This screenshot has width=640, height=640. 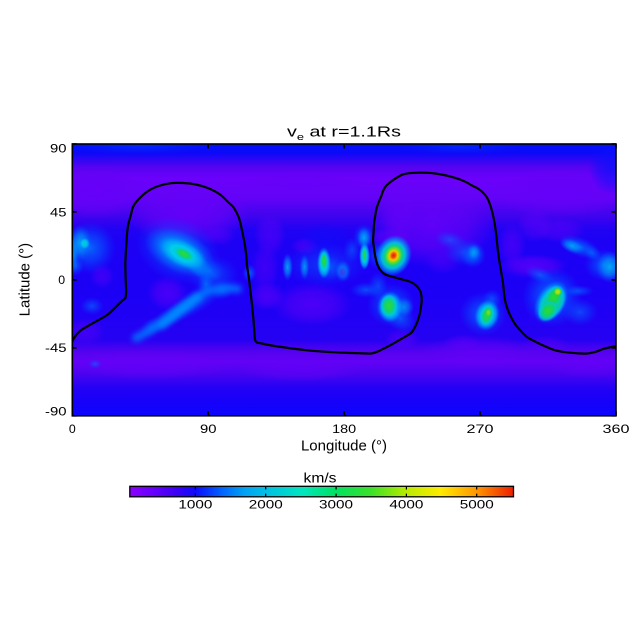 What do you see at coordinates (616, 429) in the screenshot?
I see `svg-text: 360` at bounding box center [616, 429].